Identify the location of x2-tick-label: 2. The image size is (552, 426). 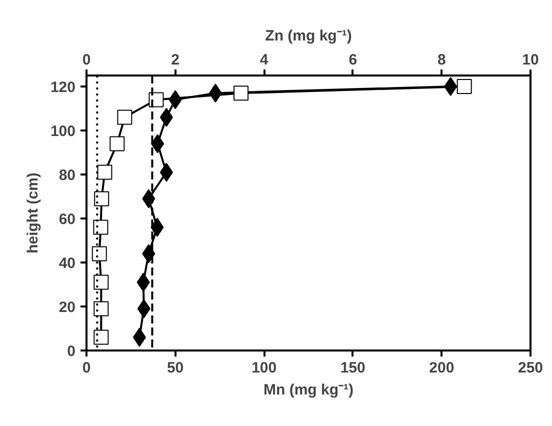
(175, 60).